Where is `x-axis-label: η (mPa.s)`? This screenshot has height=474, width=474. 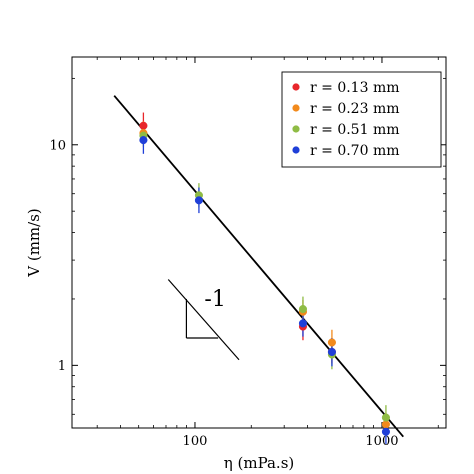 x-axis-label: η (mPa.s) is located at coordinates (259, 463).